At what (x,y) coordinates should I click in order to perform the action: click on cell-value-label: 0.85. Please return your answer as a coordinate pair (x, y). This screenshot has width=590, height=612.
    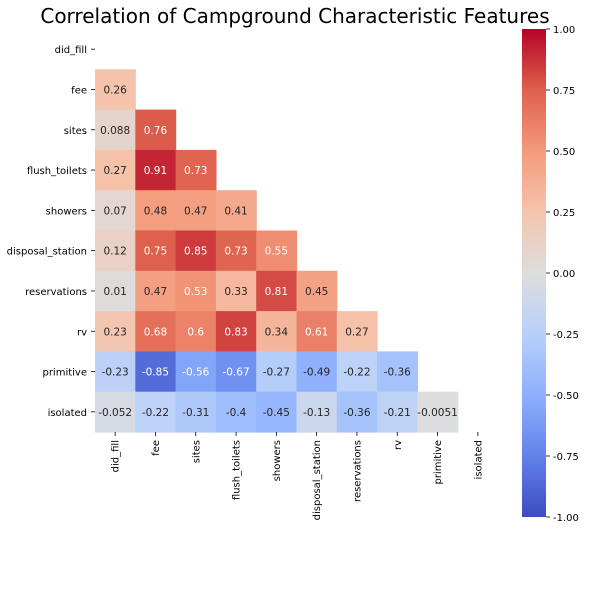
    Looking at the image, I should click on (195, 252).